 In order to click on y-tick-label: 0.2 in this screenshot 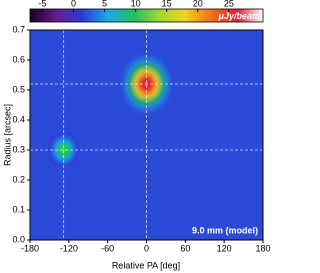, I will do `click(18, 179)`.